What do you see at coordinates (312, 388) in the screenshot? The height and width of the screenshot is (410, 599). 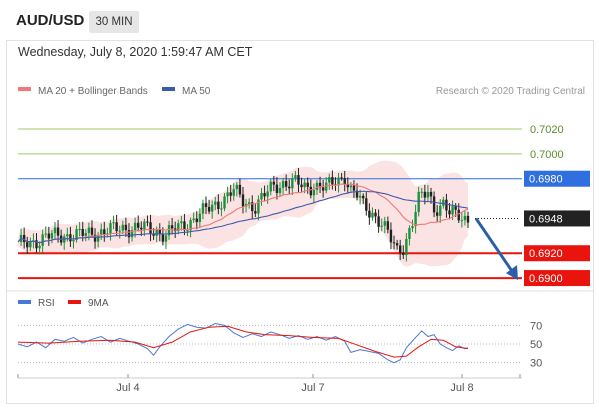 I see `x-tick-label-1: Jul 7` at bounding box center [312, 388].